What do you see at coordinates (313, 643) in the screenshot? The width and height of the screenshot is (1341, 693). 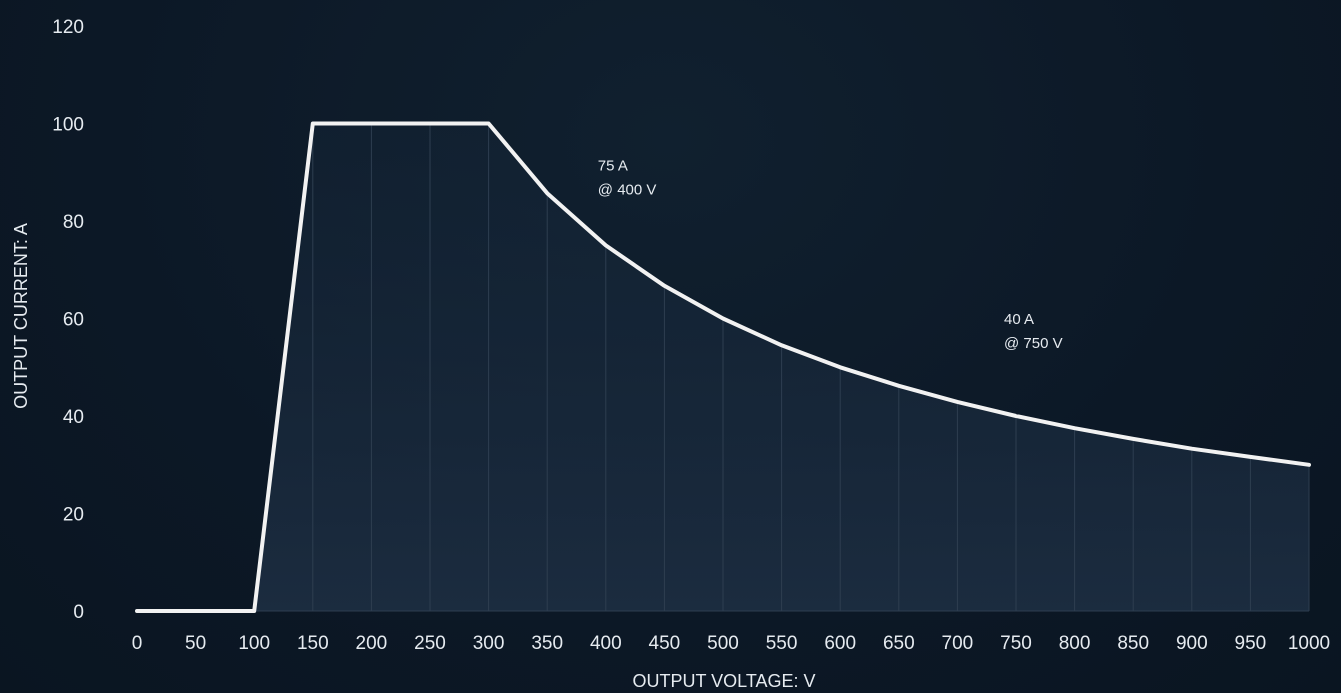 I see `x-tick-label: 150` at bounding box center [313, 643].